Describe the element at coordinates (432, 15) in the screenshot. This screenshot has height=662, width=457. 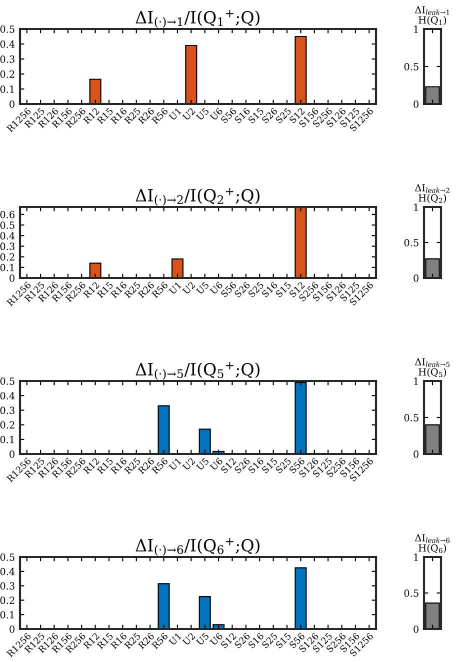
I see `chart-title: ΔI$_{leak→1}$ H(Q$_{1}$)` at that location.